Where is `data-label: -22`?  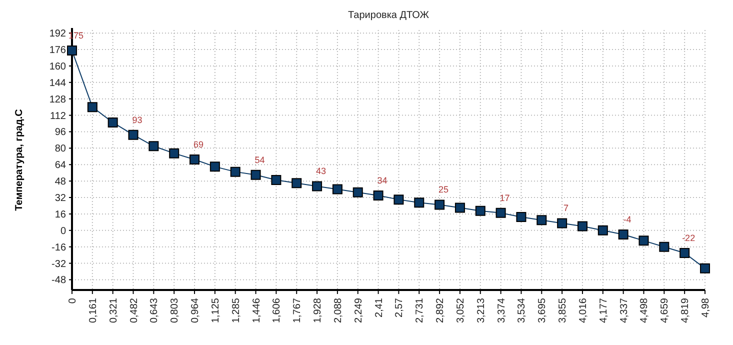
data-label: -22 is located at coordinates (689, 238).